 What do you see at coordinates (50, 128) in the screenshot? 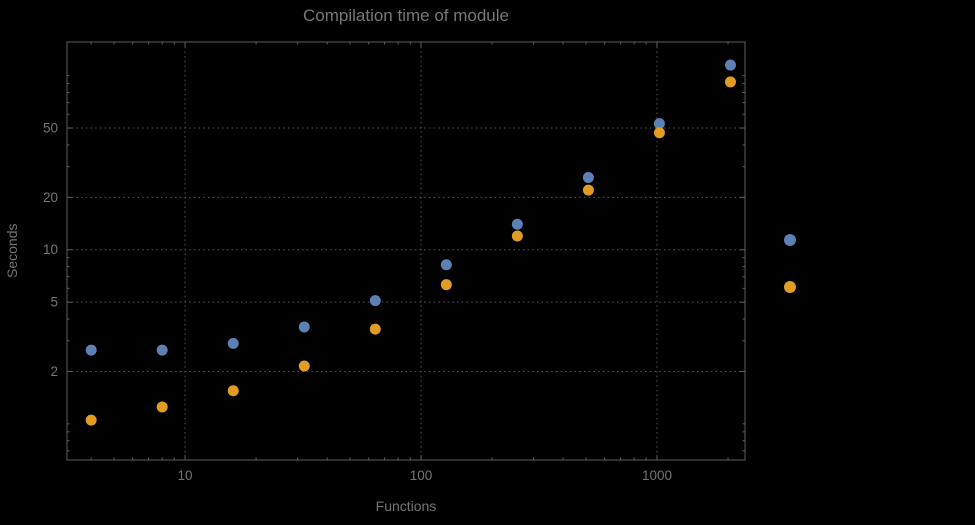
I see `y-tick-label: 50` at bounding box center [50, 128].